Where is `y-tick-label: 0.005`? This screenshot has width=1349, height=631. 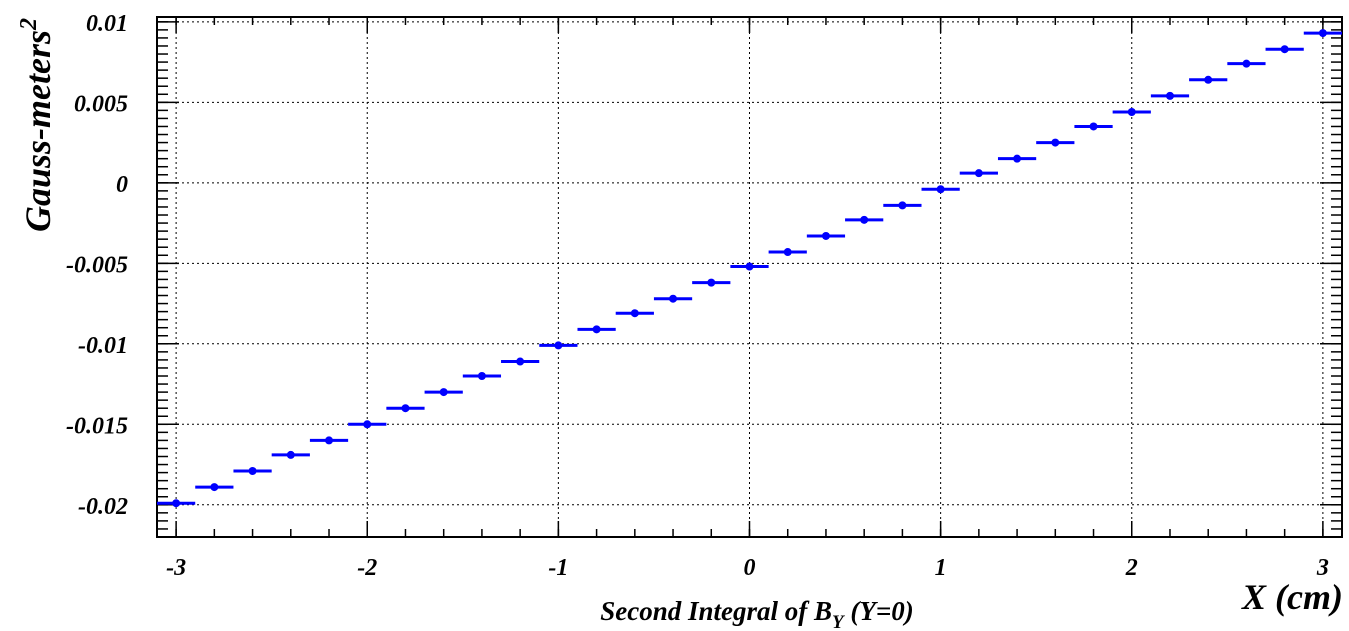 y-tick-label: 0.005 is located at coordinates (101, 104).